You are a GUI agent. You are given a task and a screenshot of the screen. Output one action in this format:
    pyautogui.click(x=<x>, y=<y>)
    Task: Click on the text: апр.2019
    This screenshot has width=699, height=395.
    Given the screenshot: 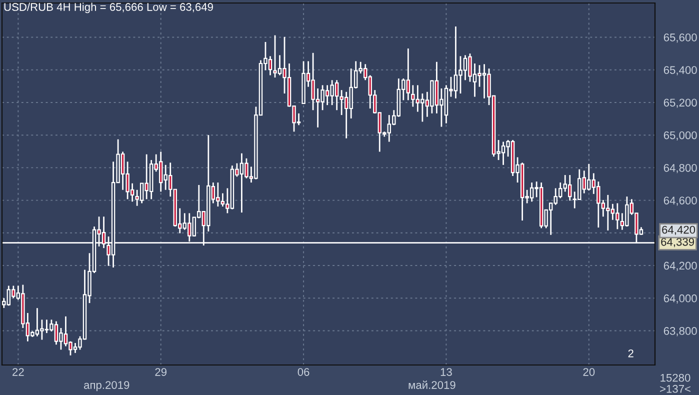 What is the action you would take?
    pyautogui.click(x=107, y=386)
    